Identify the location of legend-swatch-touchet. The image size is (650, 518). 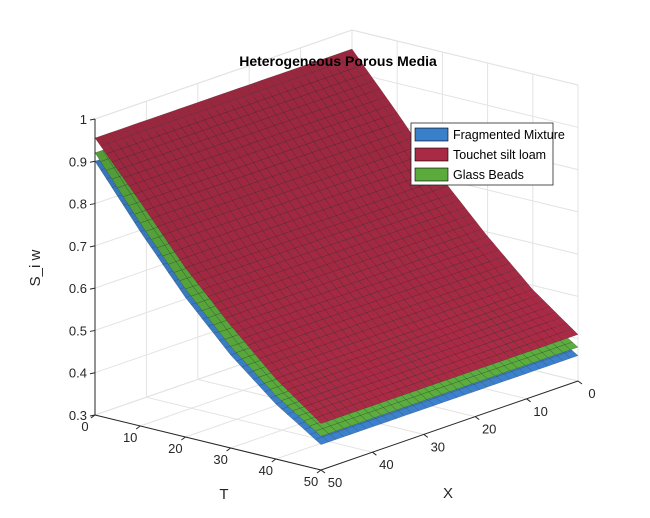
(431, 154).